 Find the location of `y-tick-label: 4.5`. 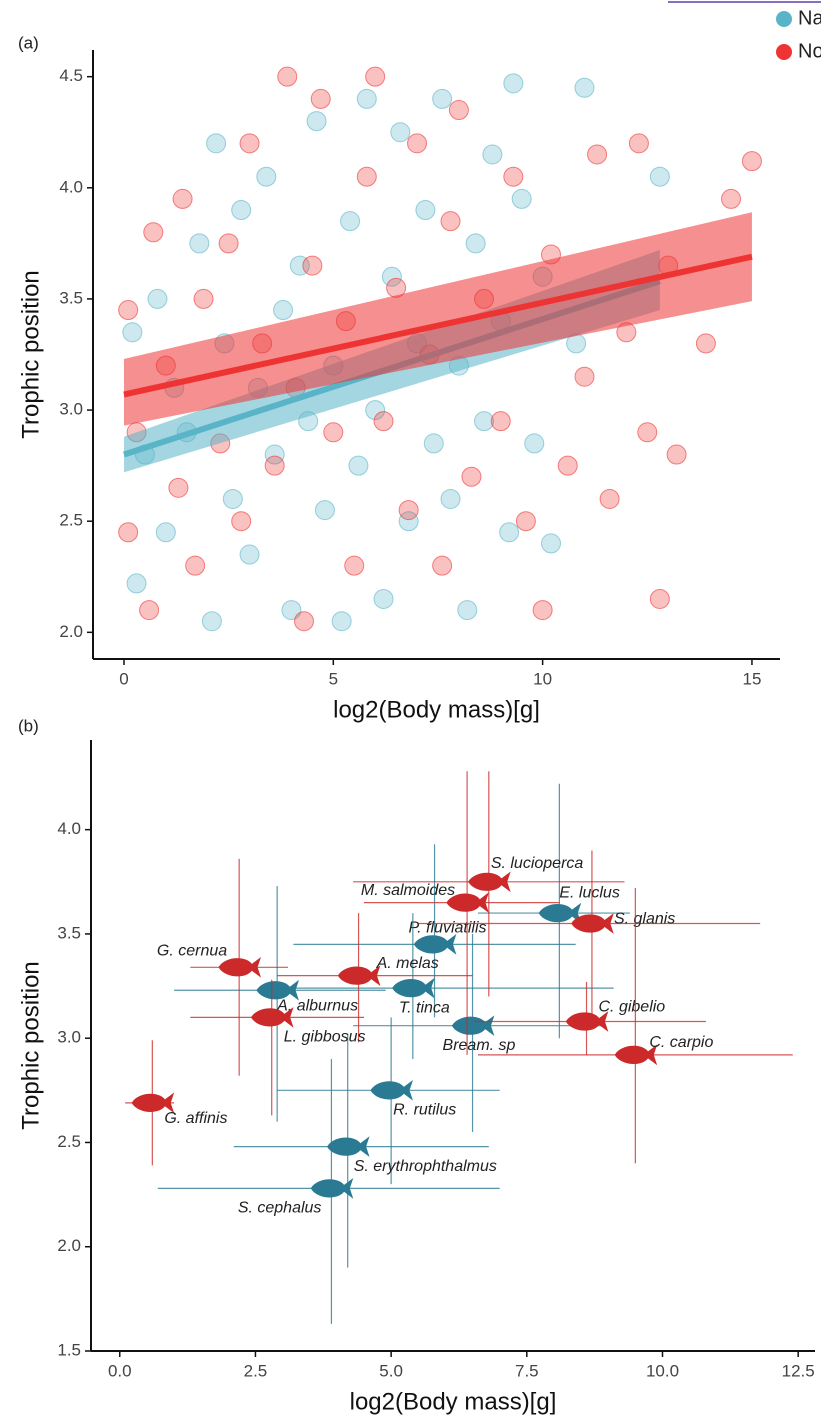

y-tick-label: 4.5 is located at coordinates (71, 75).